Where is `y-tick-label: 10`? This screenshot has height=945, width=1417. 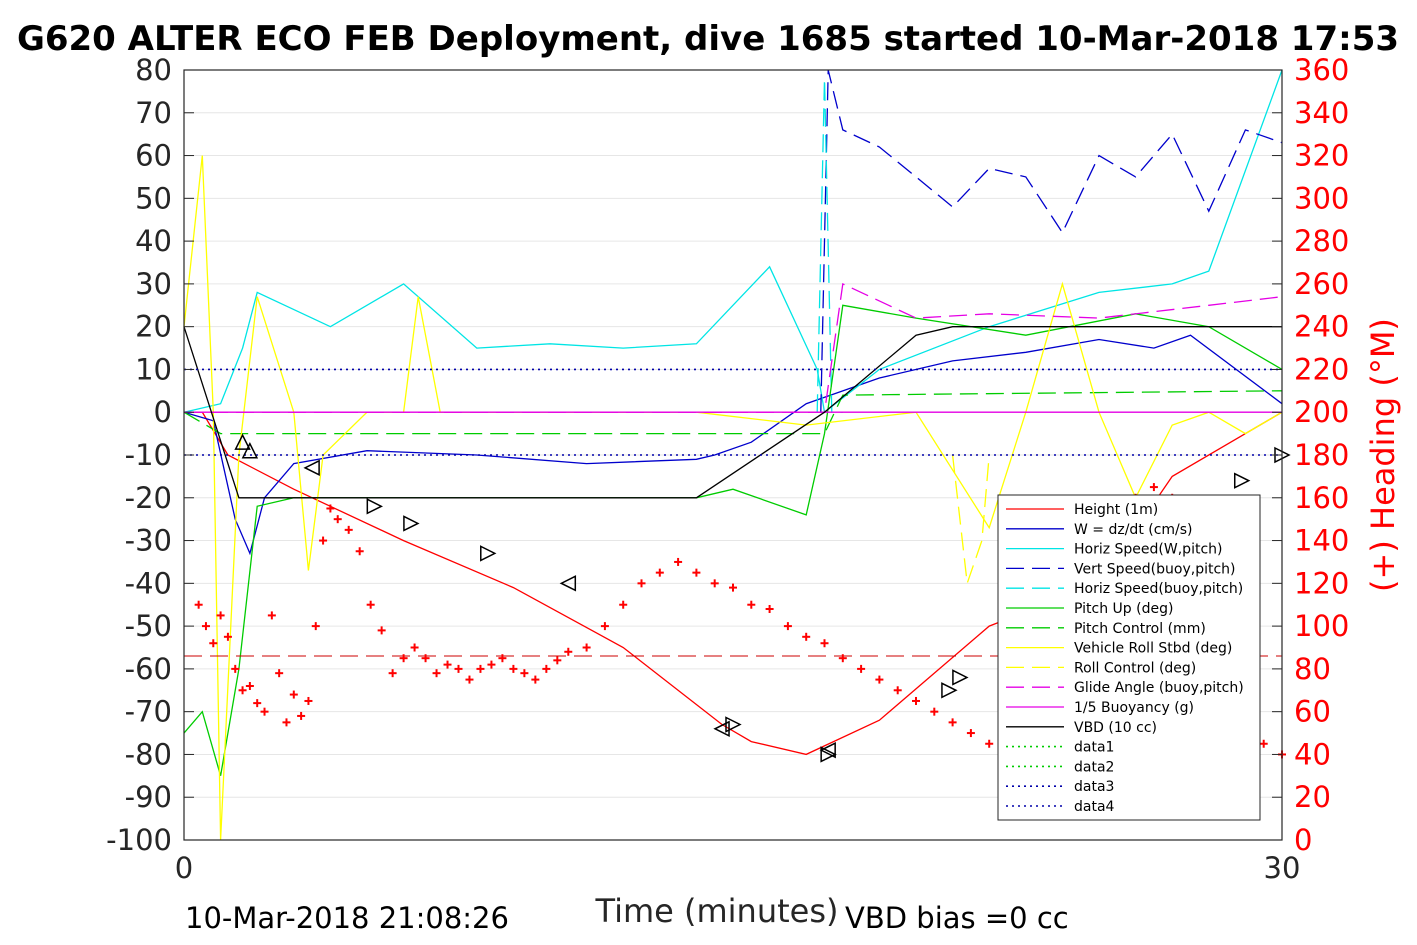
y-tick-label: 10 is located at coordinates (153, 369).